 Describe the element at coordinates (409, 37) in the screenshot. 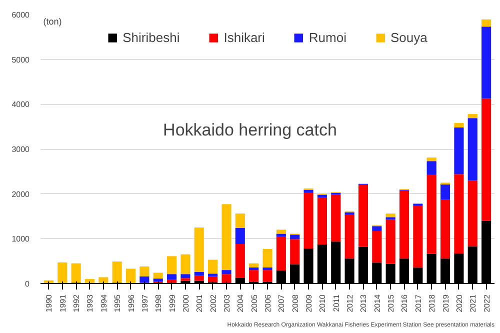

I see `legend-label: Souya` at that location.